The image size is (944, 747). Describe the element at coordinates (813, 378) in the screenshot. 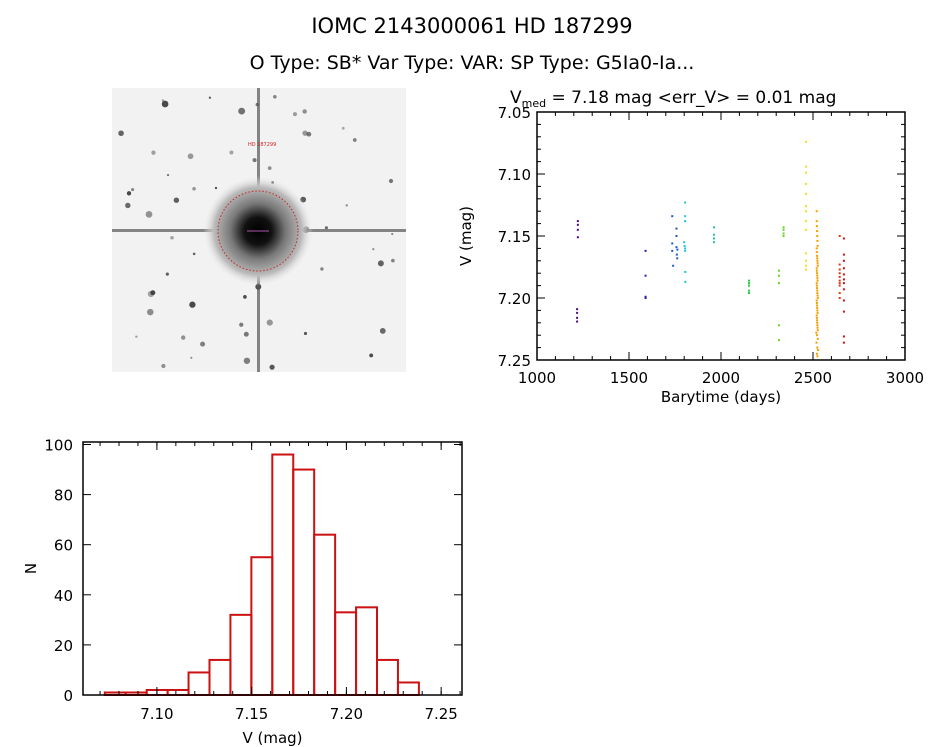

I see `x-tick-label: 2500` at that location.